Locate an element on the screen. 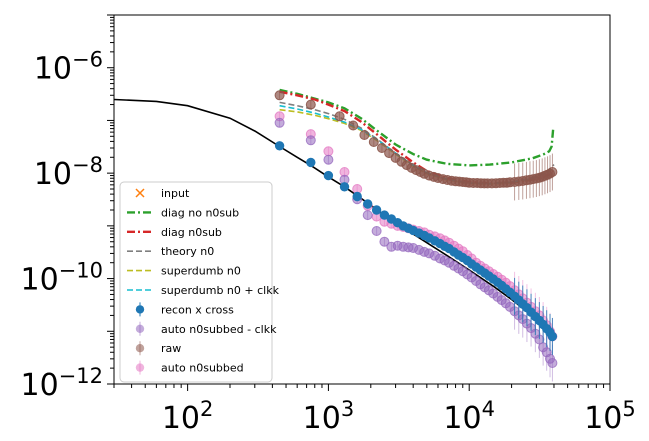 The width and height of the screenshot is (649, 441). legend-label: superdumb n0 is located at coordinates (201, 271).